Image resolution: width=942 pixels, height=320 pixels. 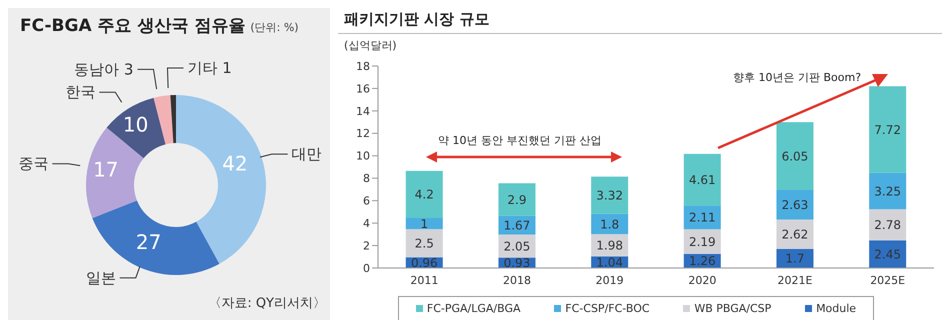 What do you see at coordinates (370, 45) in the screenshot?
I see `y-axis-title: (십억달러)` at bounding box center [370, 45].